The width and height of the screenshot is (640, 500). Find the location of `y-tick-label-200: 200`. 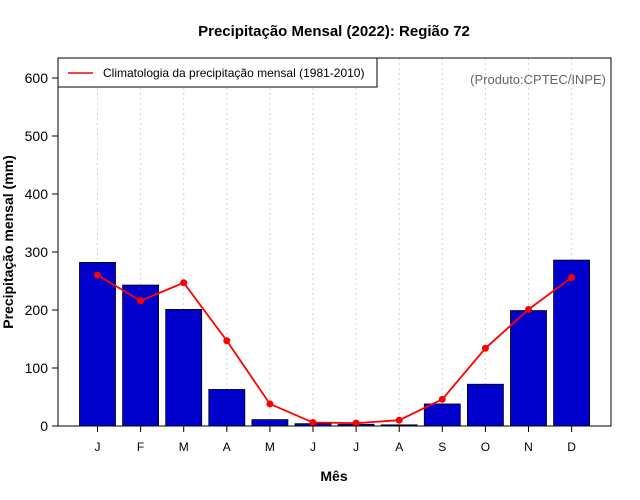

y-tick-label-200: 200 is located at coordinates (37, 310).